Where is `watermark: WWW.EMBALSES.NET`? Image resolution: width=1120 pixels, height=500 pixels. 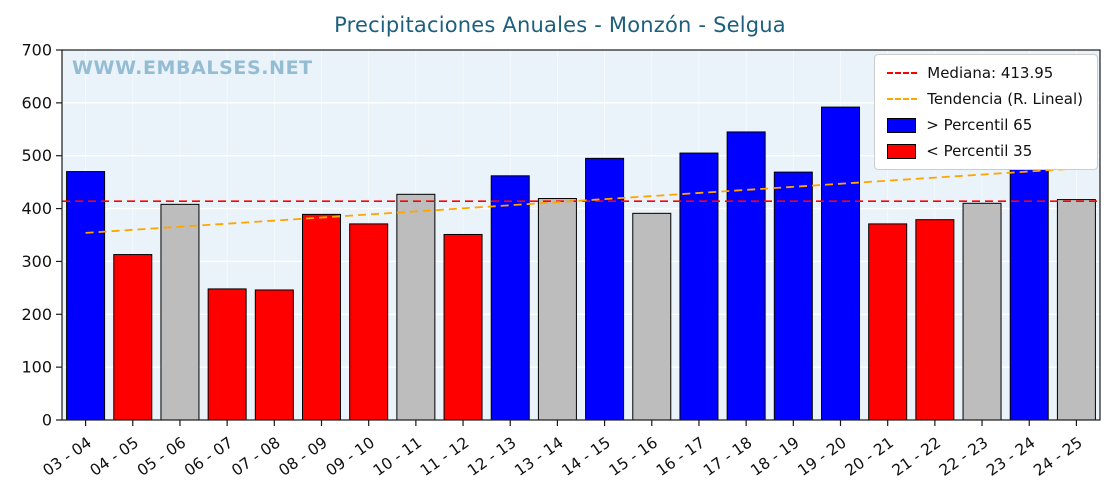
watermark: WWW.EMBALSES.NET is located at coordinates (192, 68).